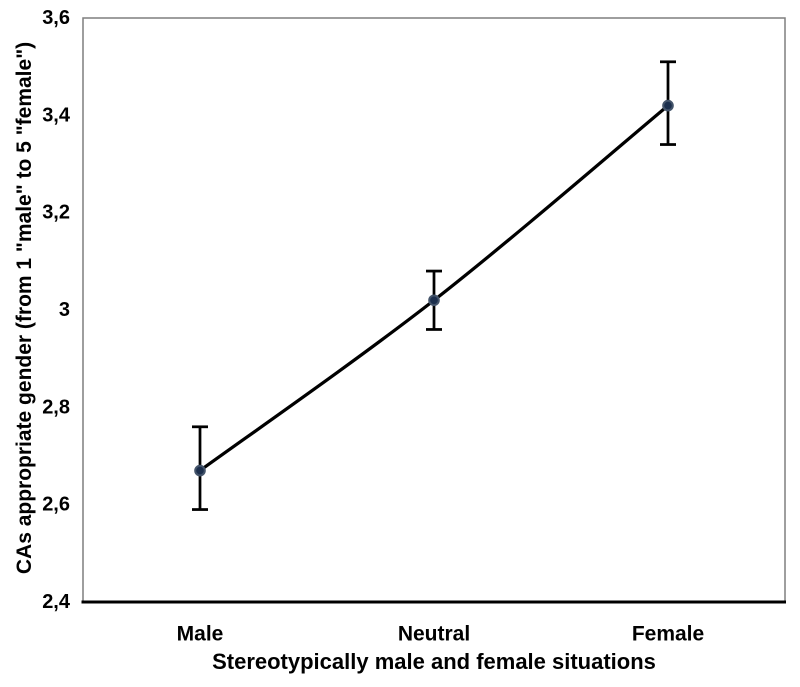 Image resolution: width=800 pixels, height=687 pixels. I want to click on x-category-label: Male, so click(200, 634).